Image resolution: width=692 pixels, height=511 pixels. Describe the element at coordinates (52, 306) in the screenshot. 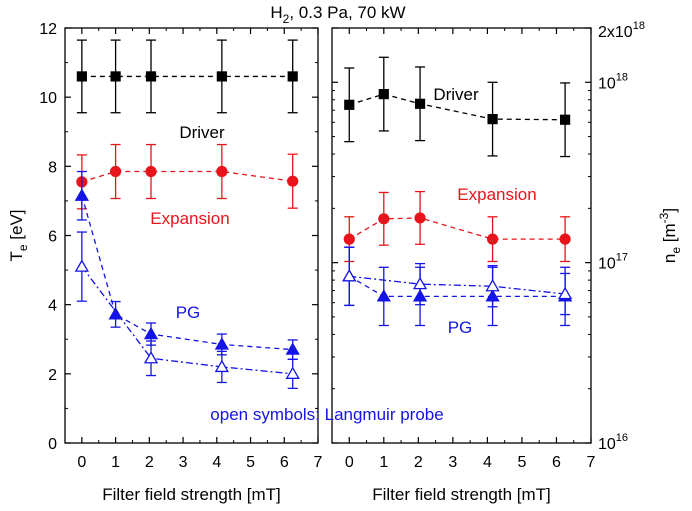

I see `y-tick-label: 4` at that location.